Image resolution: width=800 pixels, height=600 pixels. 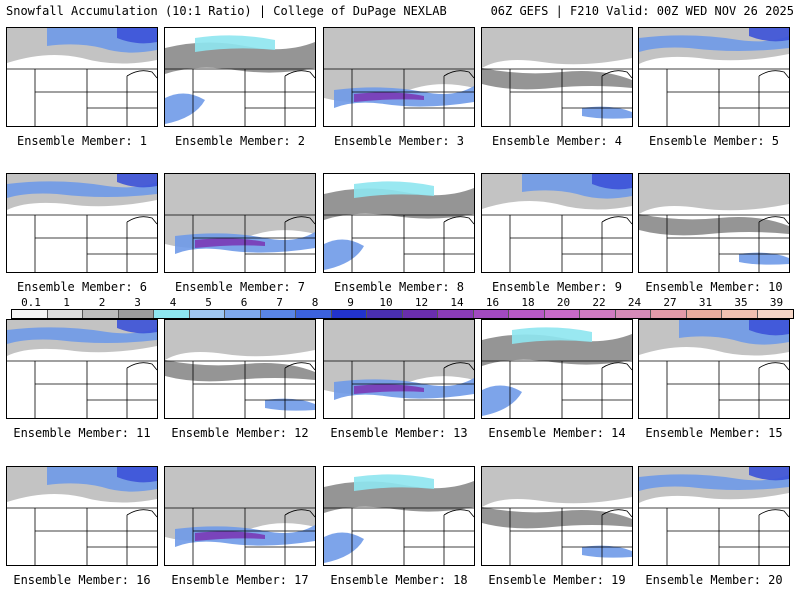 What do you see at coordinates (173, 302) in the screenshot?
I see `colorbar-label: 4` at bounding box center [173, 302].